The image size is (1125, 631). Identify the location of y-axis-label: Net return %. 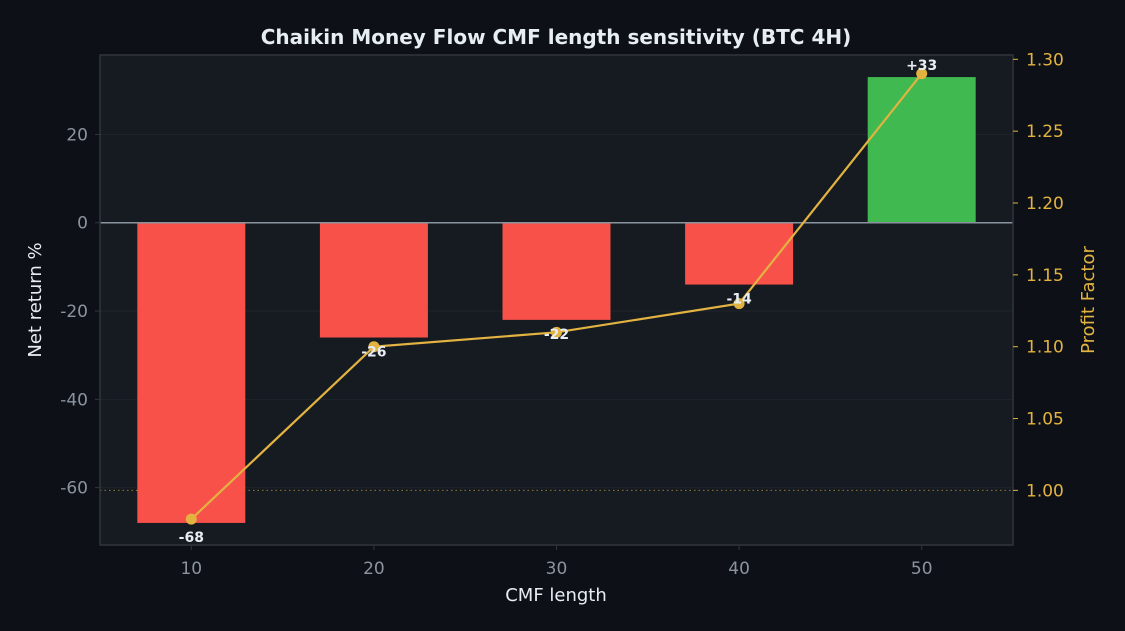
(35, 299).